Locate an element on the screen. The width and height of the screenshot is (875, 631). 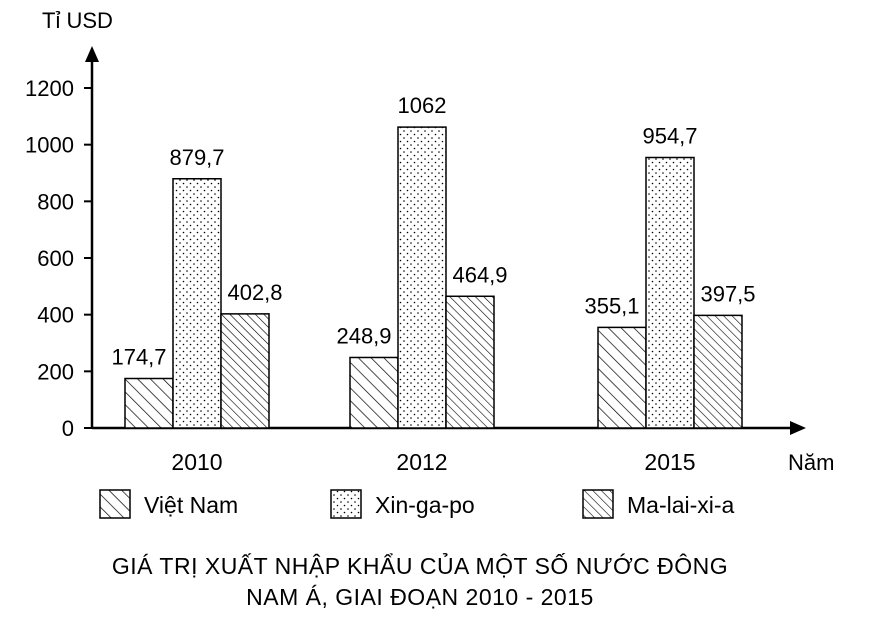
category-label-2012: 2012 is located at coordinates (421, 462).